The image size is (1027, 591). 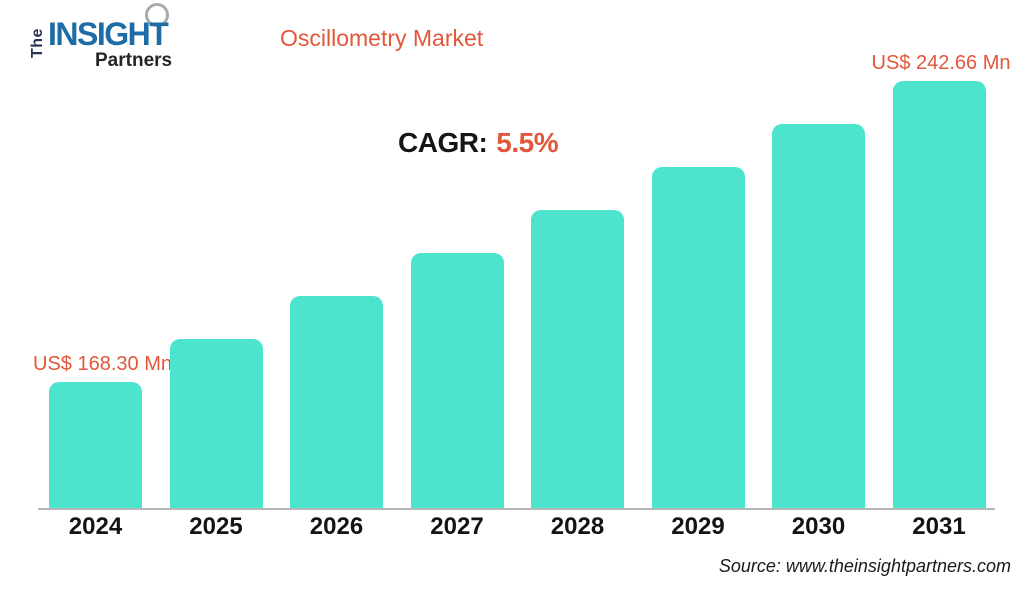 What do you see at coordinates (102, 364) in the screenshot?
I see `bar-value-label-2024: US$ 168.30 Mn` at bounding box center [102, 364].